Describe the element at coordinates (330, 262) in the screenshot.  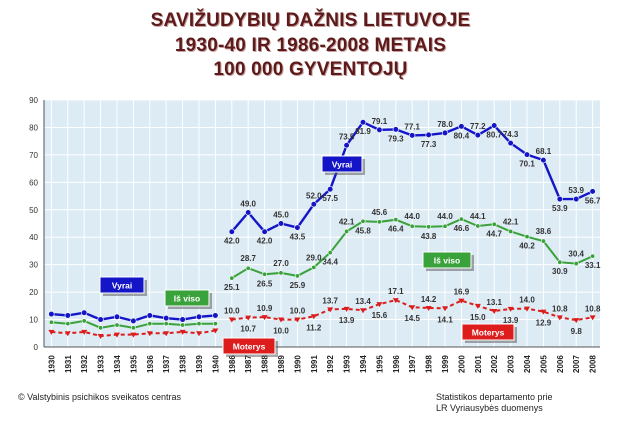
I see `data-label-is_viso: 34.4` at that location.